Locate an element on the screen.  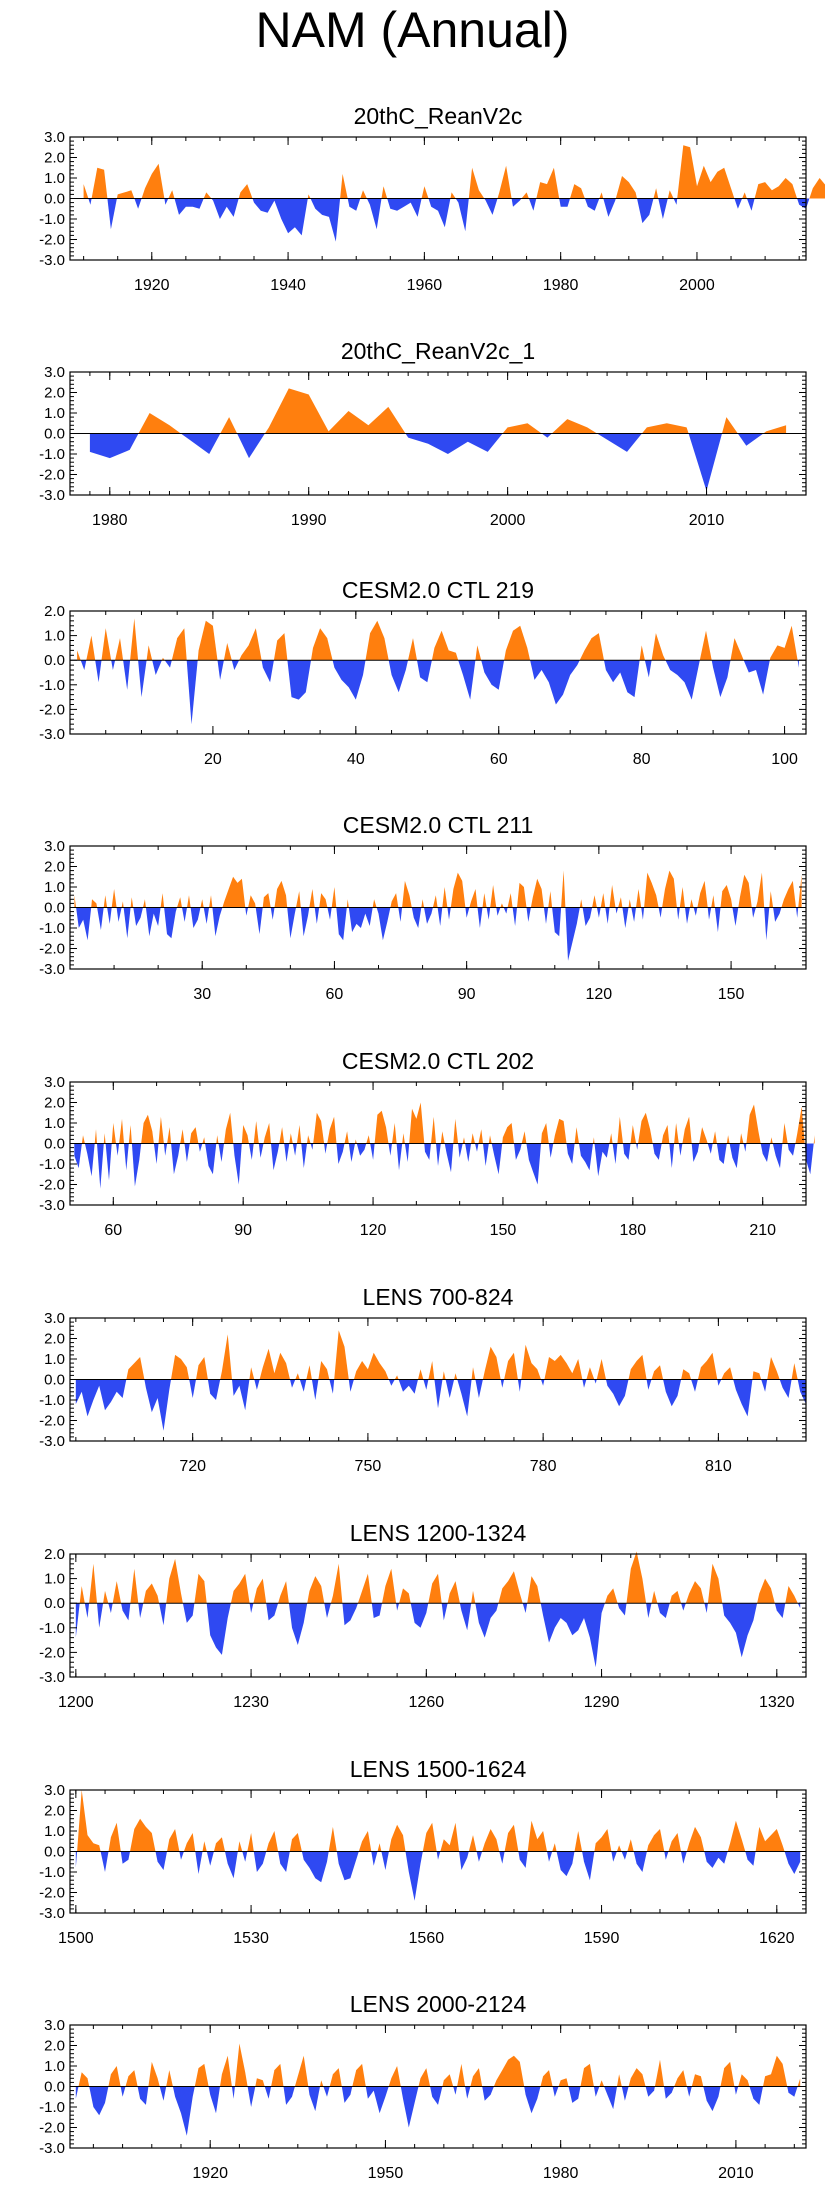
x-tick-label: 80 is located at coordinates (642, 759).